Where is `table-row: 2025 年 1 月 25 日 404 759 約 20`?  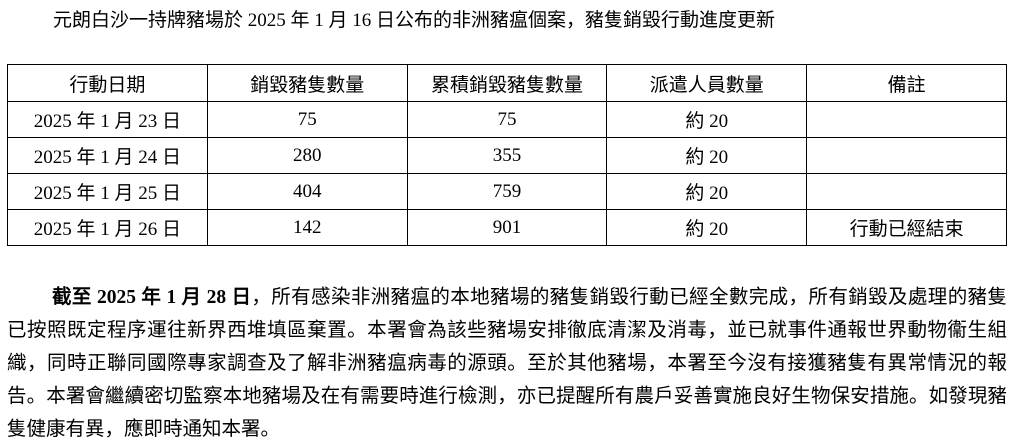
table-row: 2025 年 1 月 25 日 404 759 約 20 is located at coordinates (507, 191).